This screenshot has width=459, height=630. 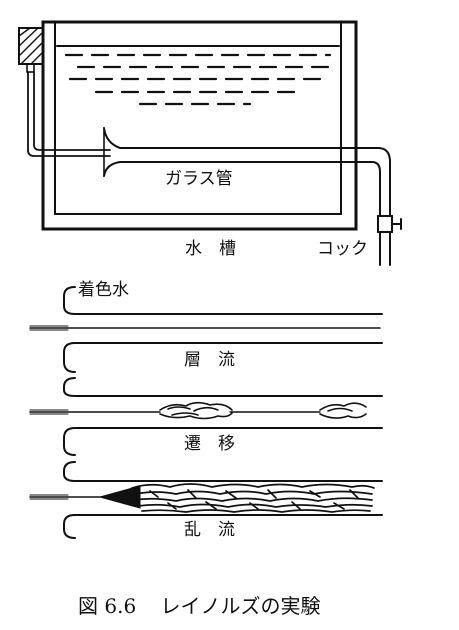 I want to click on glass-tube-label: ガラス管, so click(x=199, y=179).